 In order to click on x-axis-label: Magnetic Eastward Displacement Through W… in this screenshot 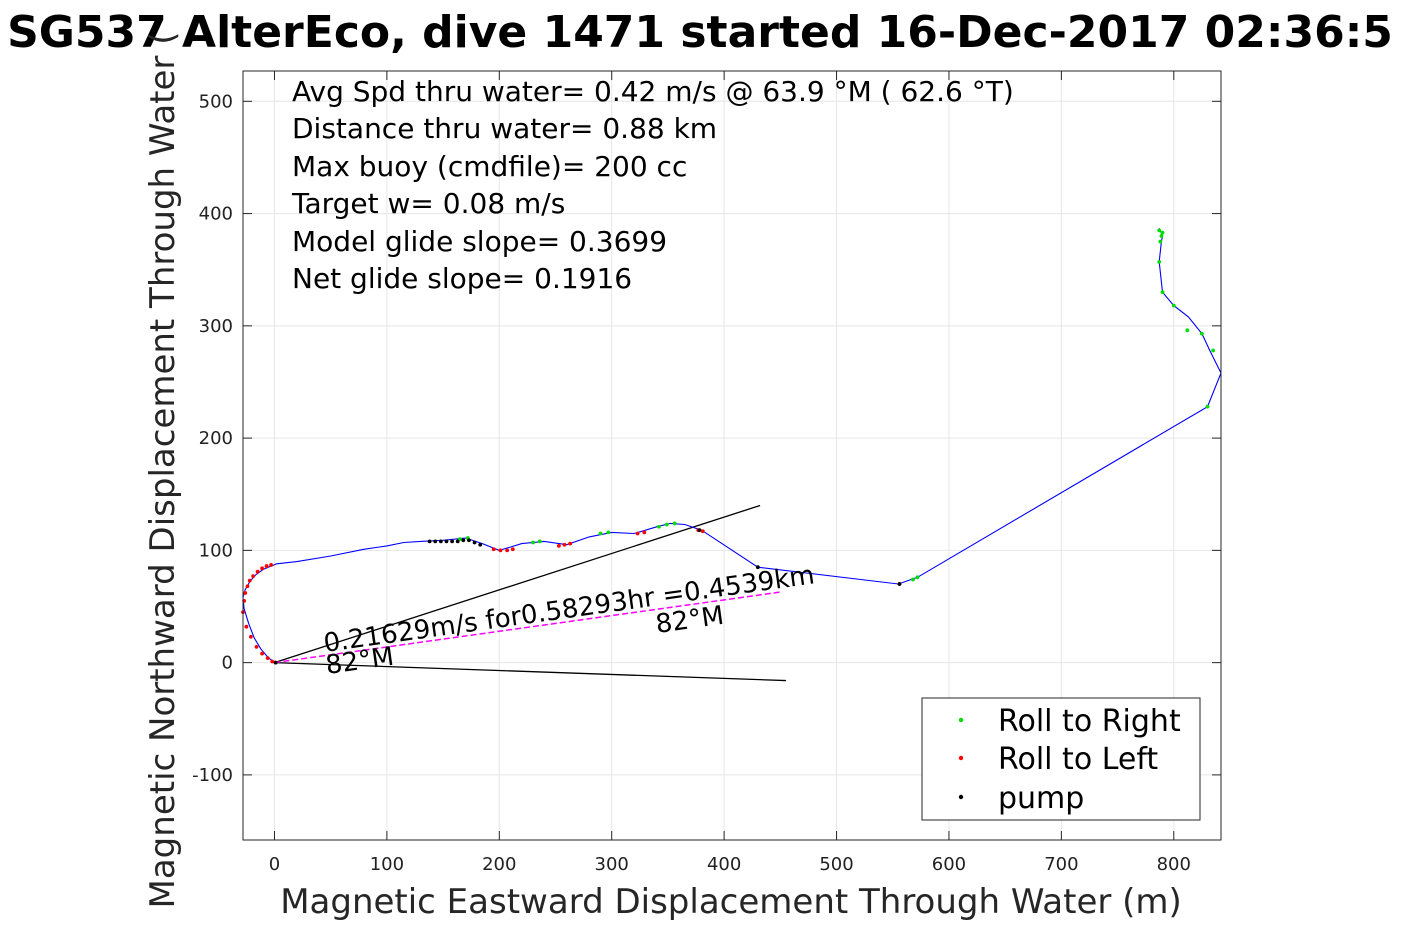, I will do `click(731, 902)`.